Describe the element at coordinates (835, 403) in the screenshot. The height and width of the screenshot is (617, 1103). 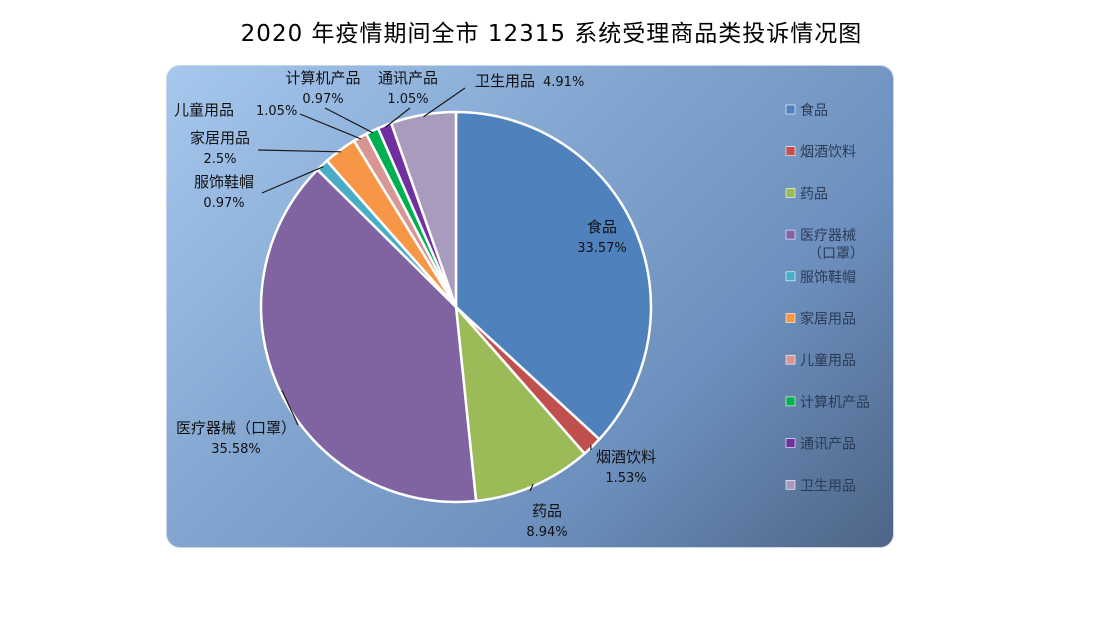
I see `legend-label-slice-8: 计算机产品` at that location.